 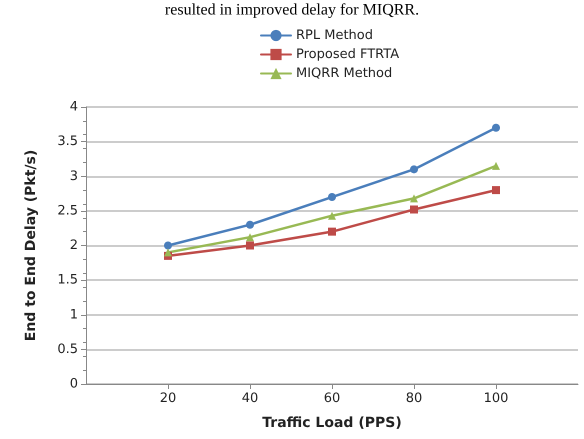 What do you see at coordinates (335, 35) in the screenshot?
I see `legend-label: RPL Method` at bounding box center [335, 35].